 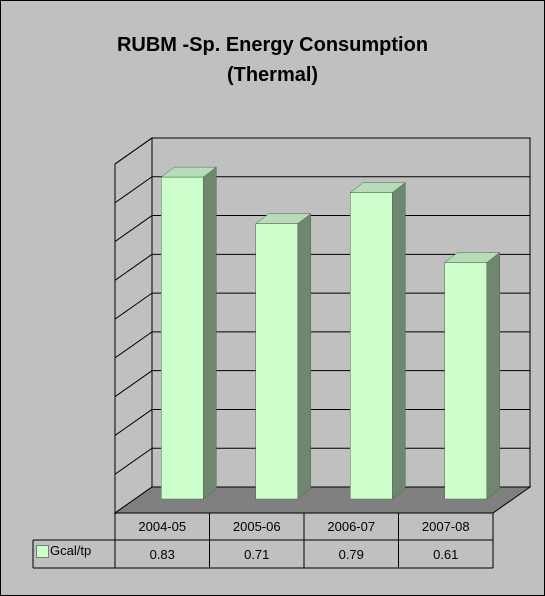 I want to click on data-label: 0.71, so click(x=257, y=554).